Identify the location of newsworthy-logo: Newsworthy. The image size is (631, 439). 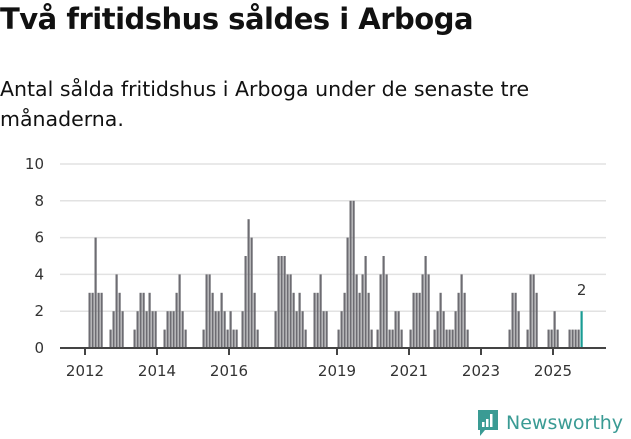
(549, 423).